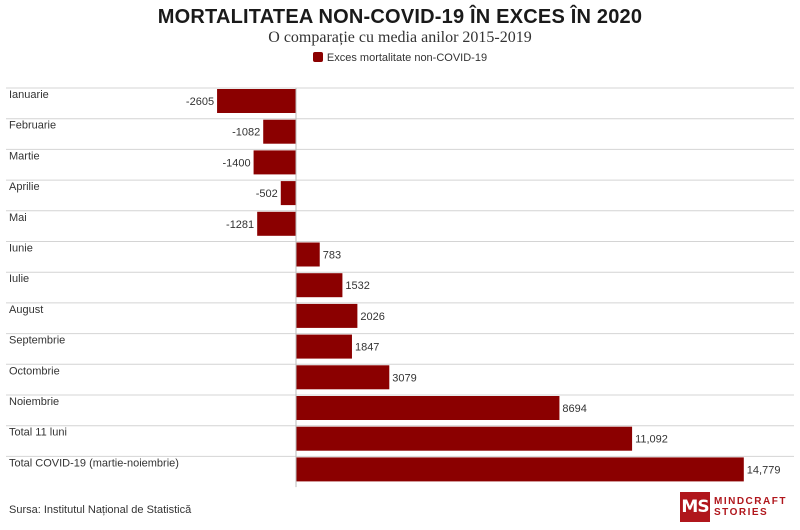 The height and width of the screenshot is (530, 800). I want to click on value-label: -502, so click(267, 194).